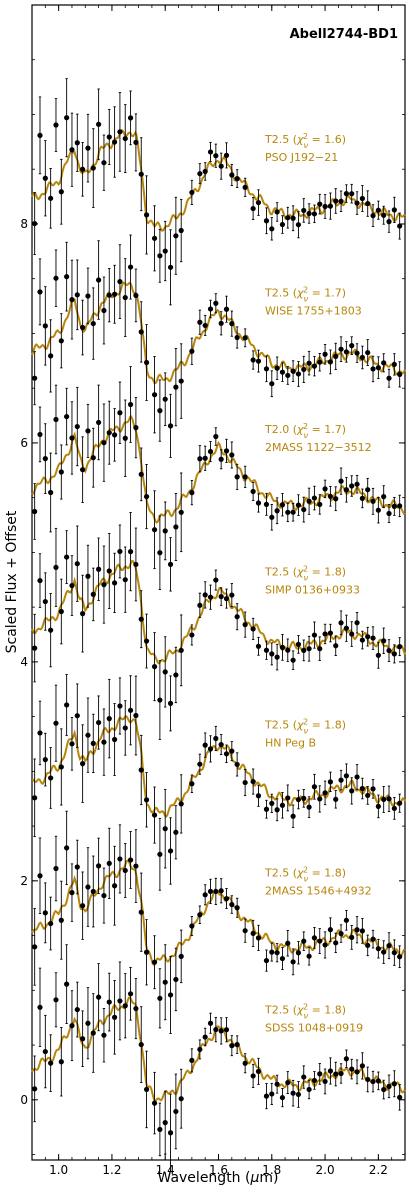 Image resolution: width=409 pixels, height=1192 pixels. I want to click on template-line, so click(218, 1049).